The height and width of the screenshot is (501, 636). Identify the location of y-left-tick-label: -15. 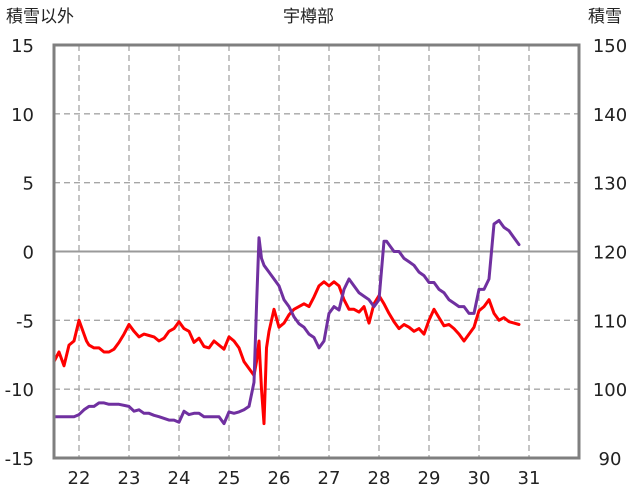
(19, 459).